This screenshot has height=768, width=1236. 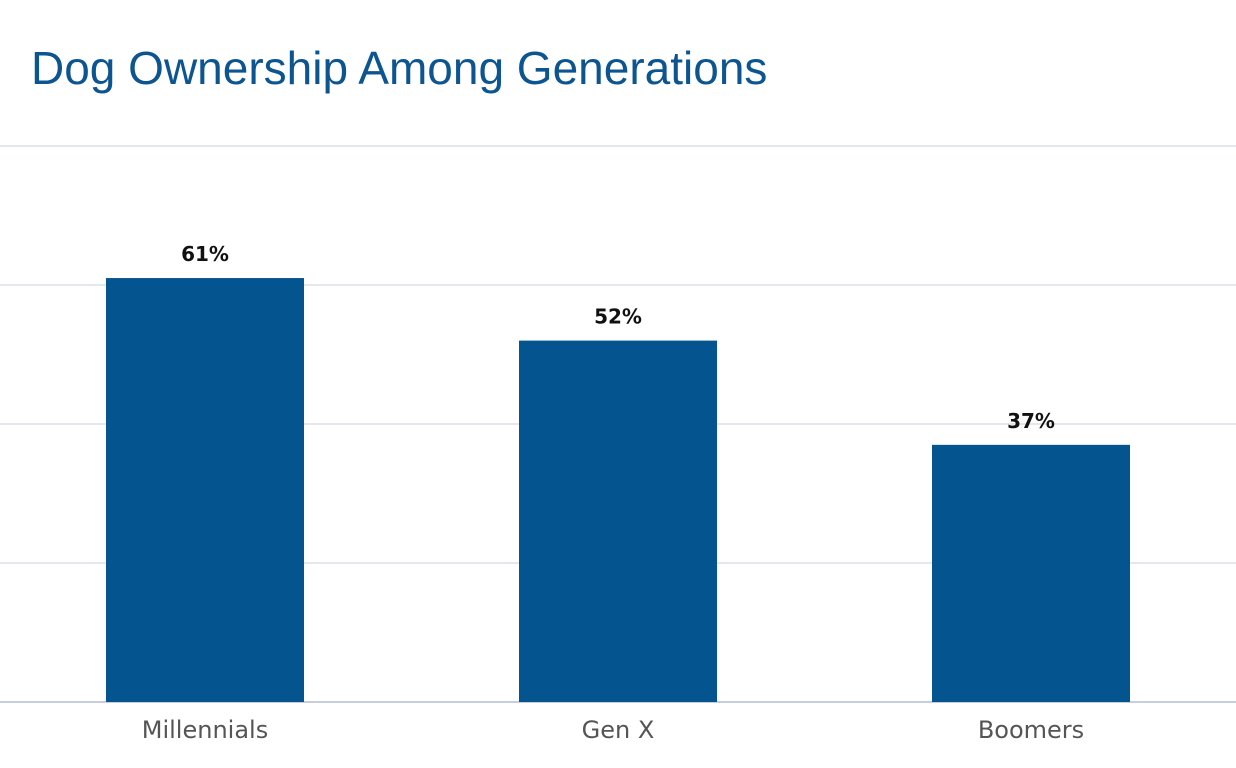 What do you see at coordinates (618, 521) in the screenshot?
I see `bar-gen-x` at bounding box center [618, 521].